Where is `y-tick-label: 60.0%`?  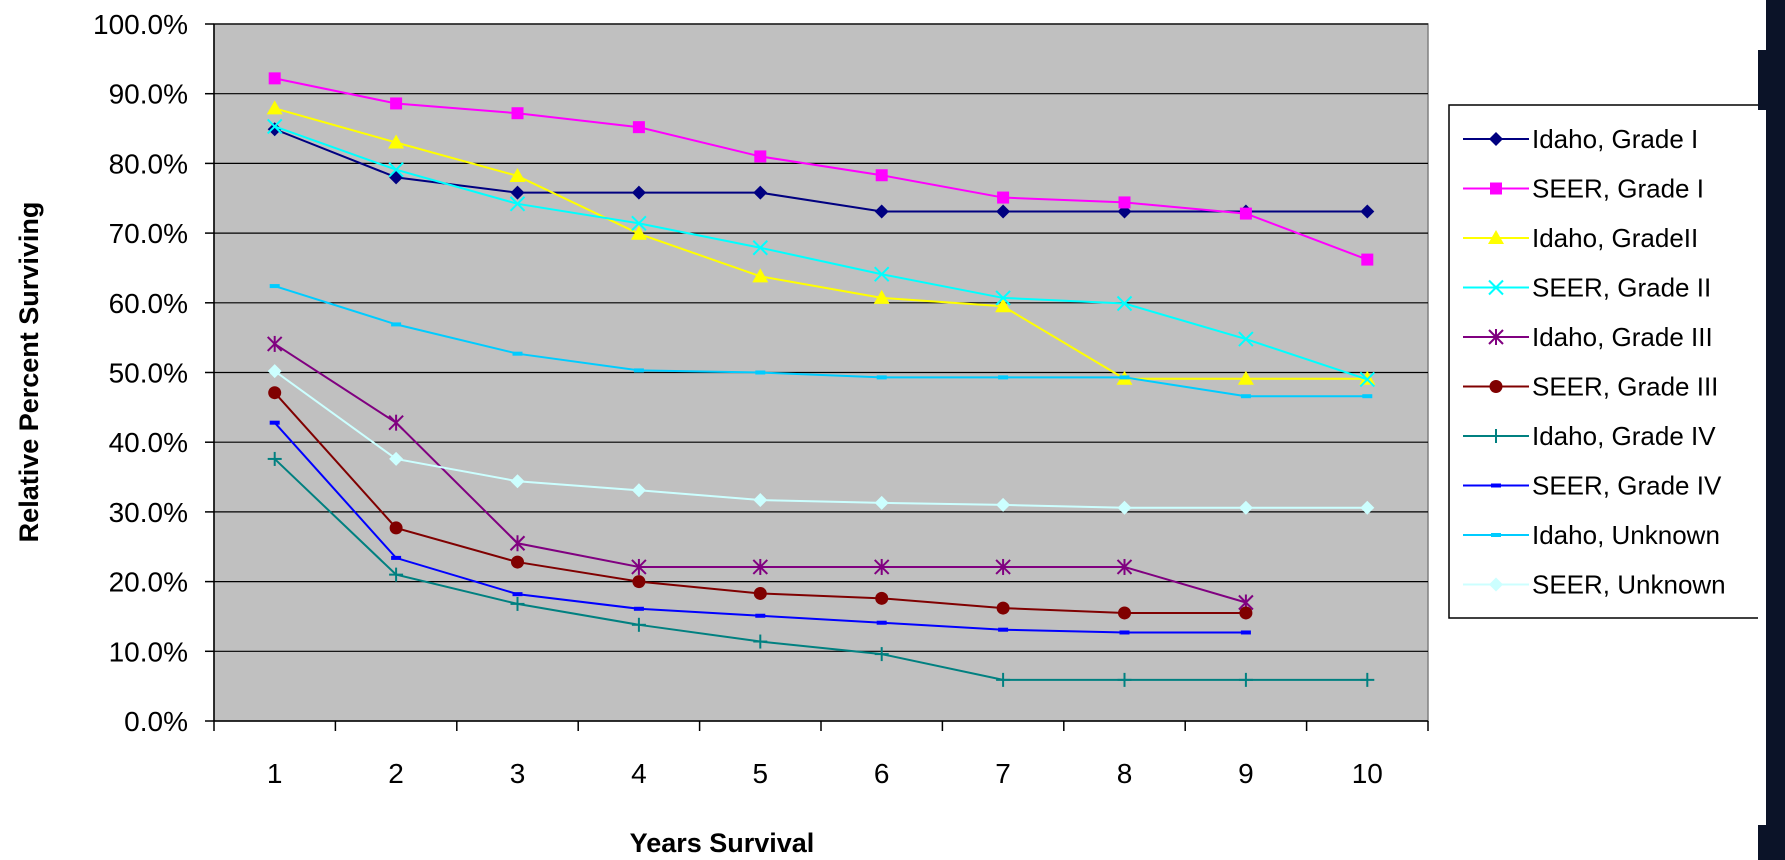
y-tick-label: 60.0% is located at coordinates (148, 303).